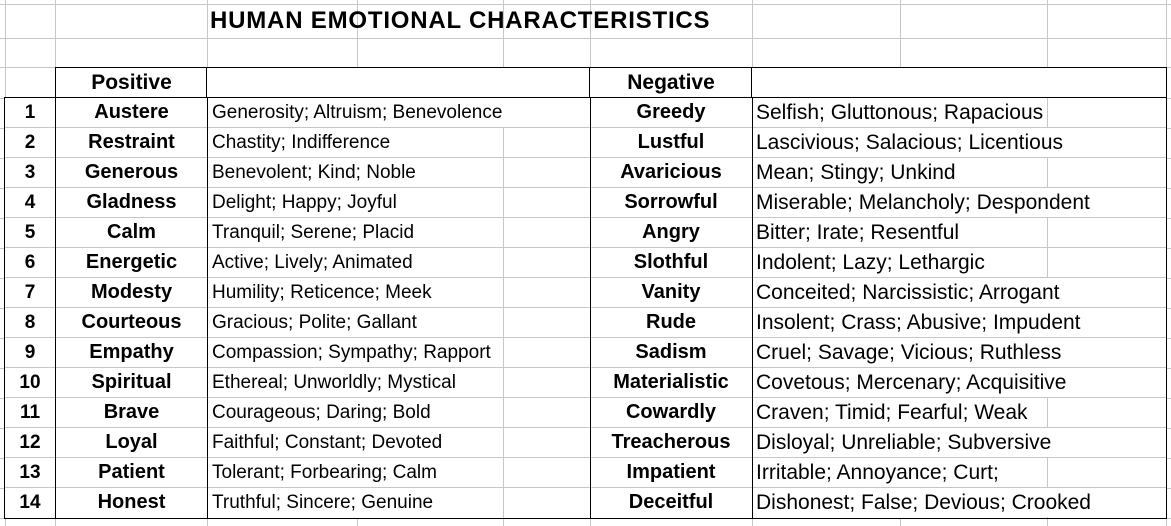 The height and width of the screenshot is (526, 1171). What do you see at coordinates (131, 232) in the screenshot?
I see `positive-word-cell: Calm` at bounding box center [131, 232].